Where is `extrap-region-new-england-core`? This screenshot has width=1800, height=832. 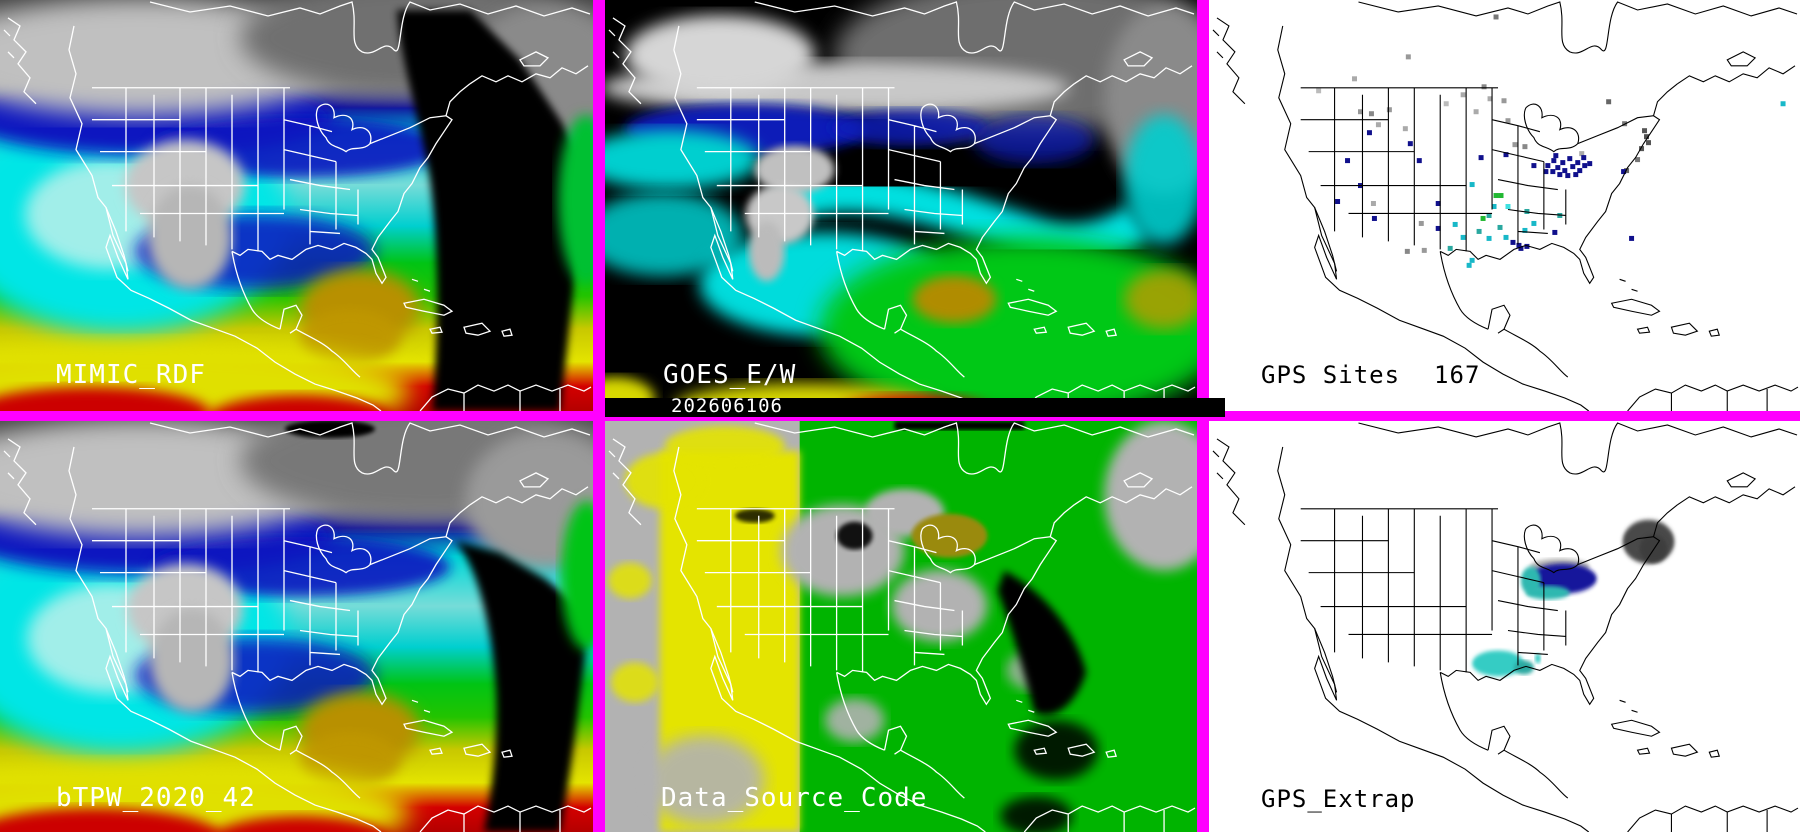
extrap-region-new-england-core is located at coordinates (1653, 548).